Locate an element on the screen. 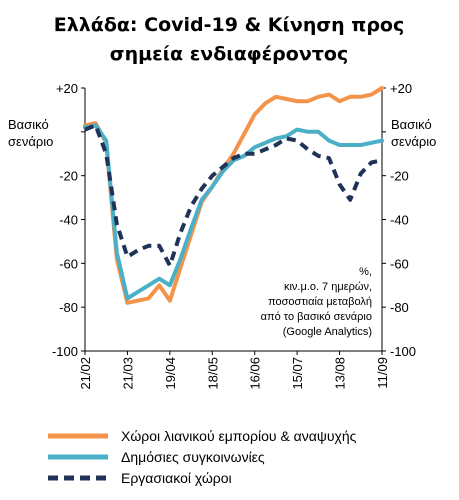 The width and height of the screenshot is (459, 500). x-tick-label: 18/05 is located at coordinates (212, 373).